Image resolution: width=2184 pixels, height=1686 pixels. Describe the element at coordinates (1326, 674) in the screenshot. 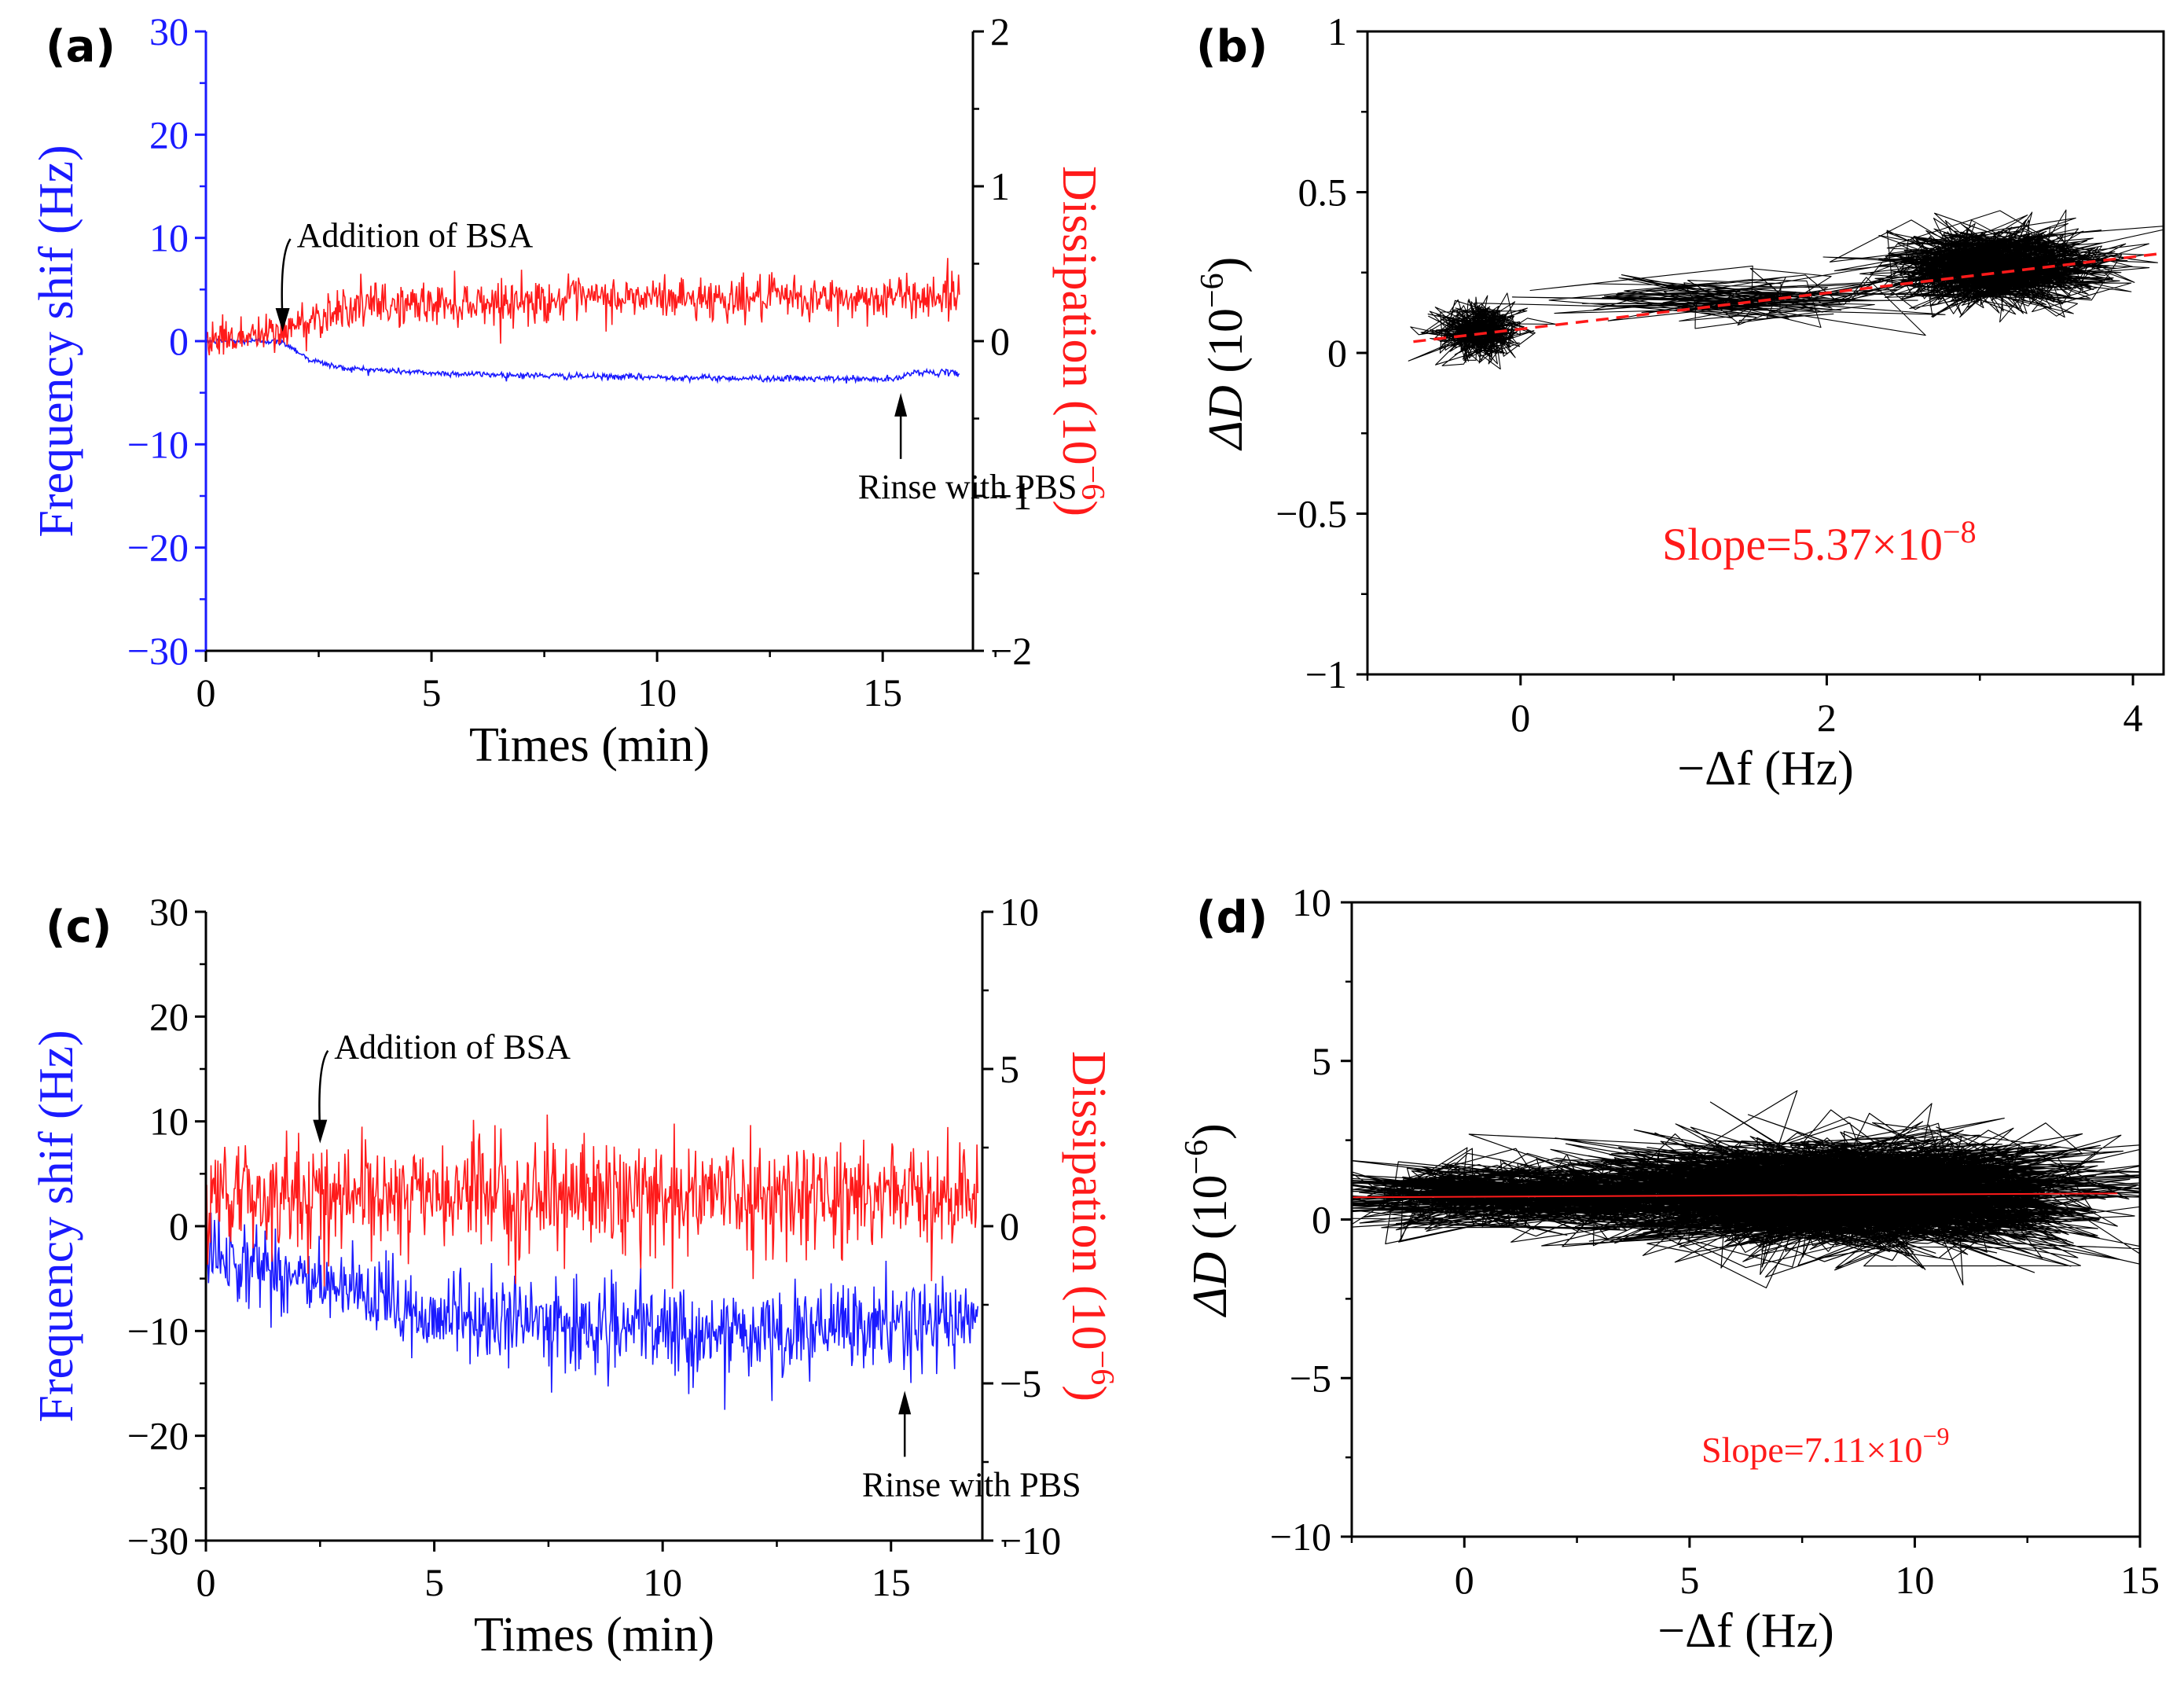

I see `b-y-tick-label: −1` at that location.